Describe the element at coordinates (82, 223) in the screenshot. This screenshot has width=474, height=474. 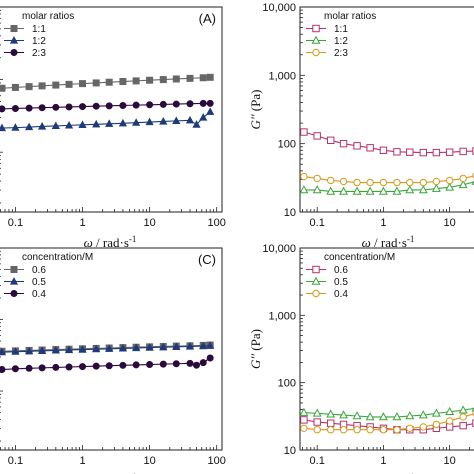
I see `x-tick-label: 1` at that location.